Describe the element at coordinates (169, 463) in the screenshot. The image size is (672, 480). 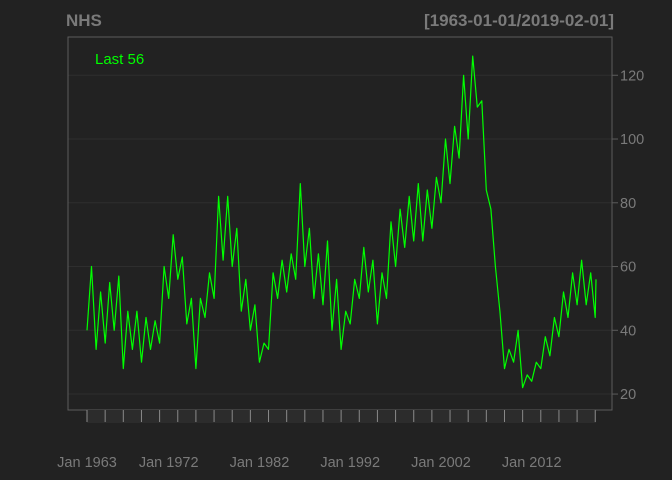
I see `x-tick-label: Jan 1972` at that location.